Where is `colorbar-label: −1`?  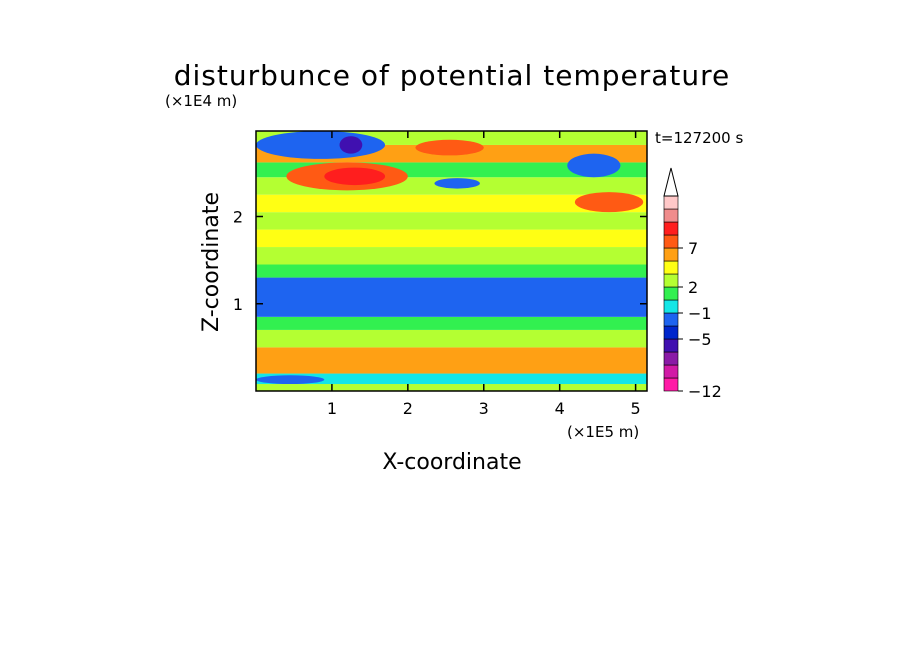 colorbar-label: −1 is located at coordinates (700, 313).